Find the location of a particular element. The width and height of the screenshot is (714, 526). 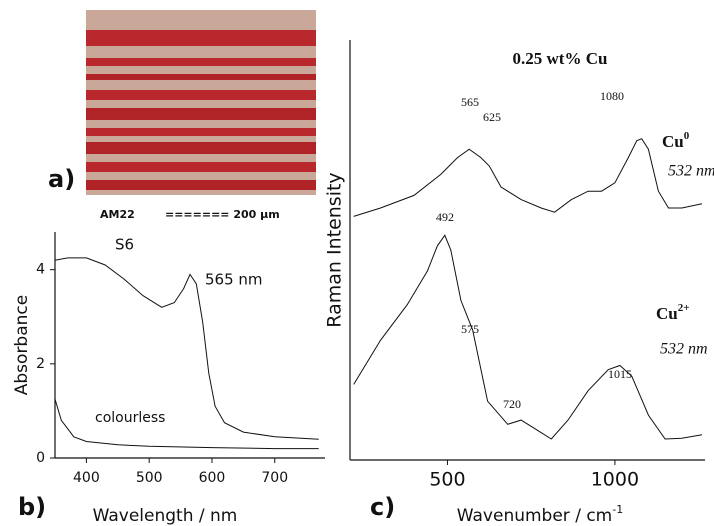

series-label: S6 is located at coordinates (124, 245).